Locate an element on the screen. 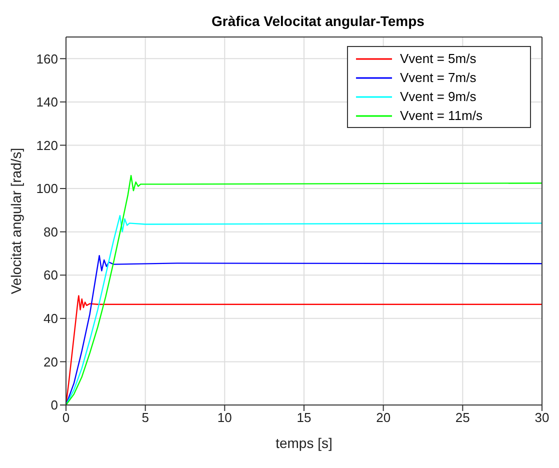 Image resolution: width=559 pixels, height=468 pixels. x-tick-label: 30 is located at coordinates (542, 418).